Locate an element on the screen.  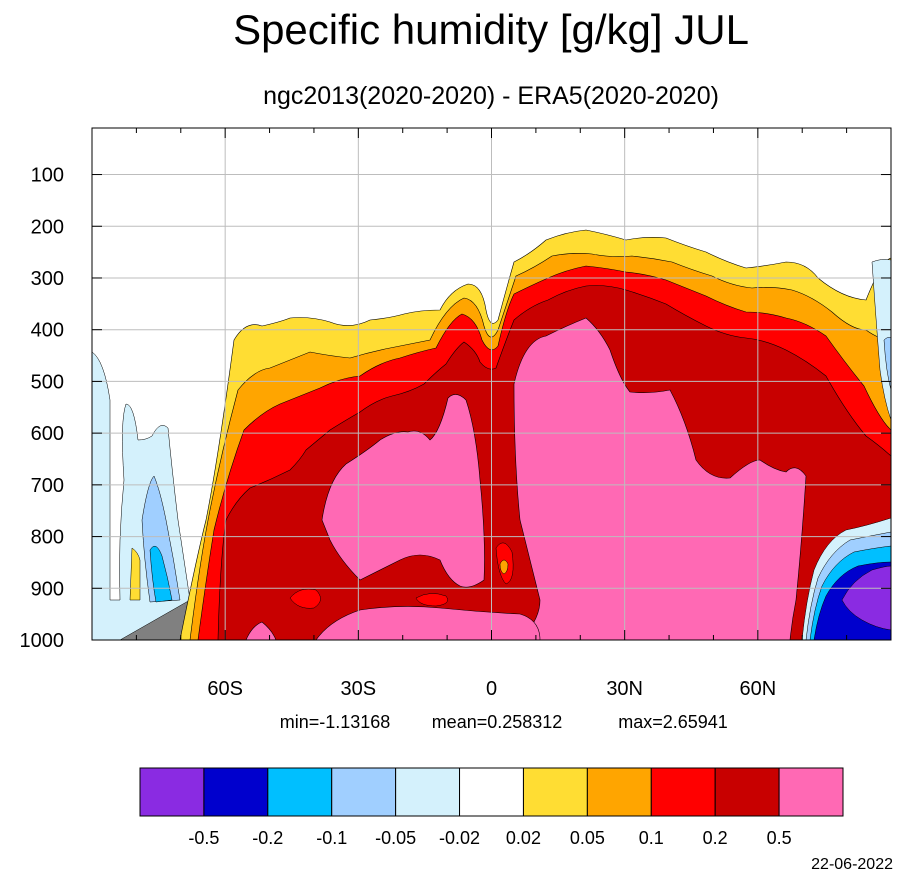
contour-fill-pos05-south is located at coordinates (403, 491).